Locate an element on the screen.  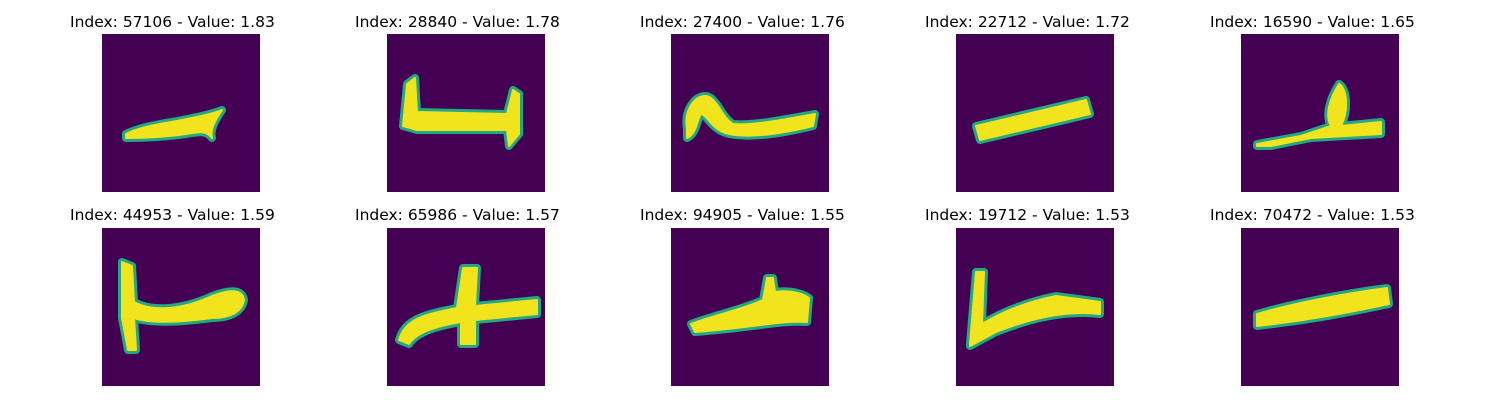
glyph-2-image is located at coordinates (466, 113).